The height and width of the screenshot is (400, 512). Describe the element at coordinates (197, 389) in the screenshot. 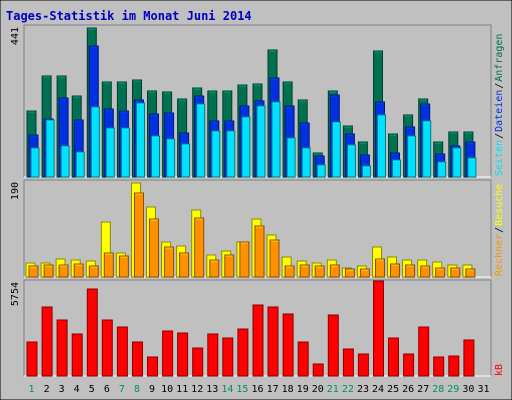

I see `day-label-12: 12` at that location.